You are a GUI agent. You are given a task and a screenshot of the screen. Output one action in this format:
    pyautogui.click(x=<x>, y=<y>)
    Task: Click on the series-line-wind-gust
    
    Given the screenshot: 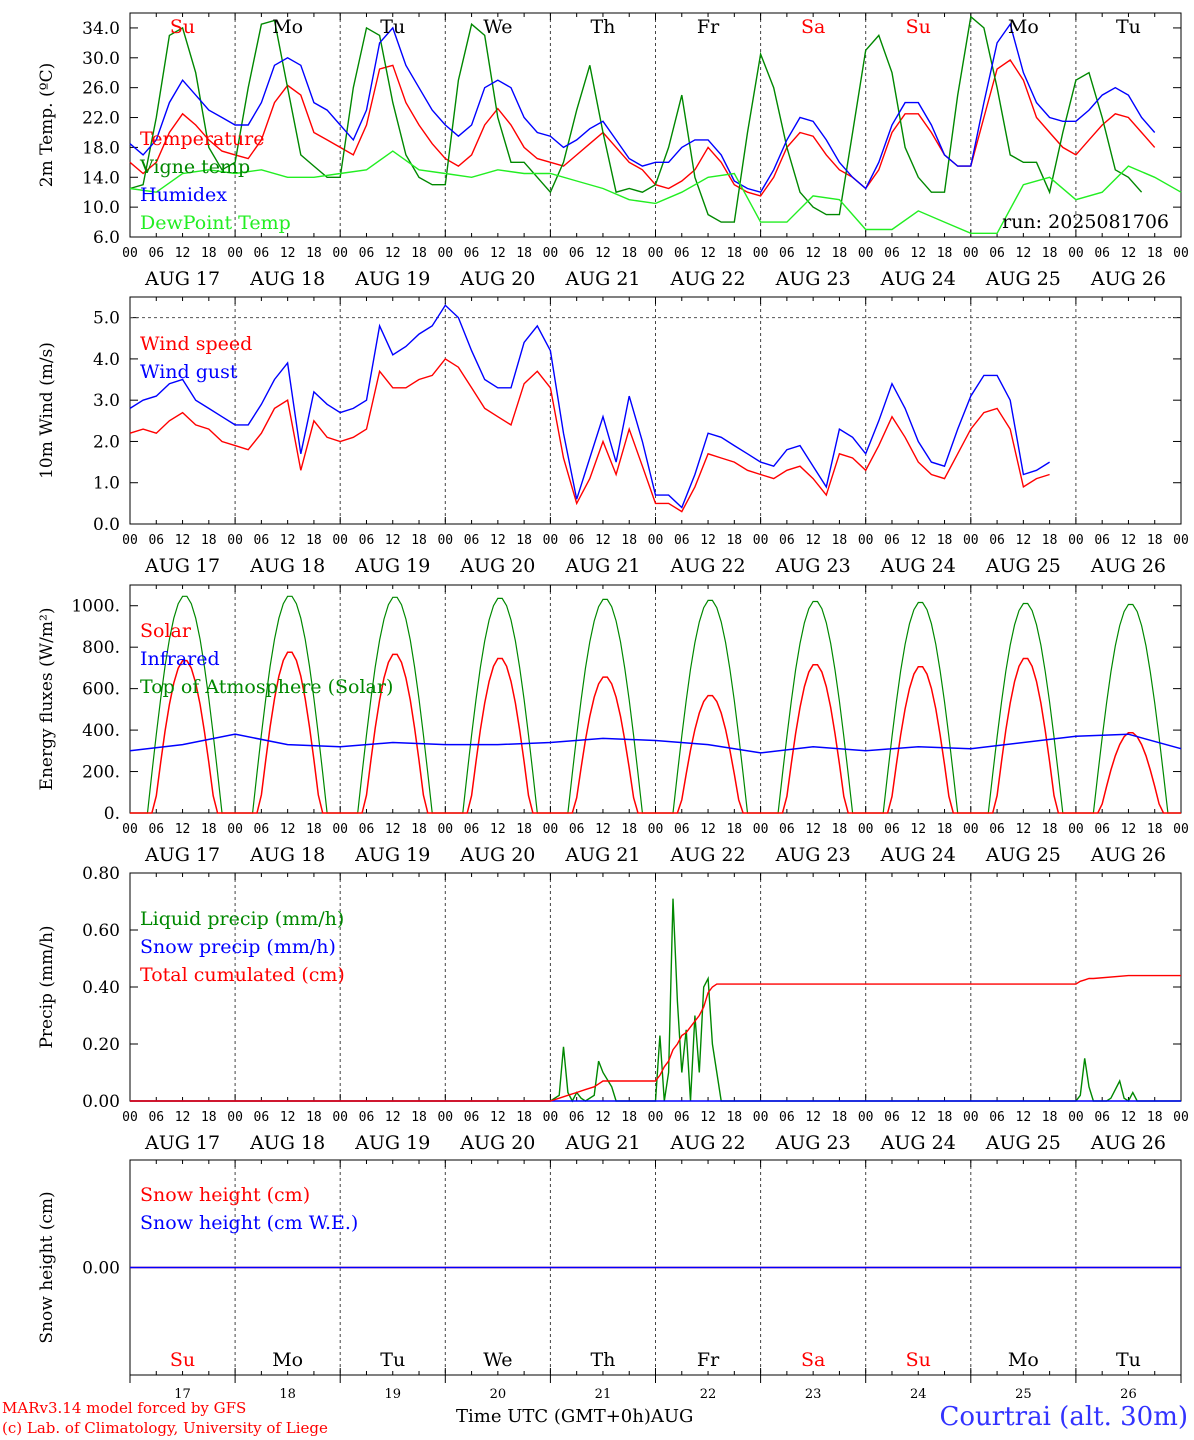 What is the action you would take?
    pyautogui.click(x=589, y=406)
    